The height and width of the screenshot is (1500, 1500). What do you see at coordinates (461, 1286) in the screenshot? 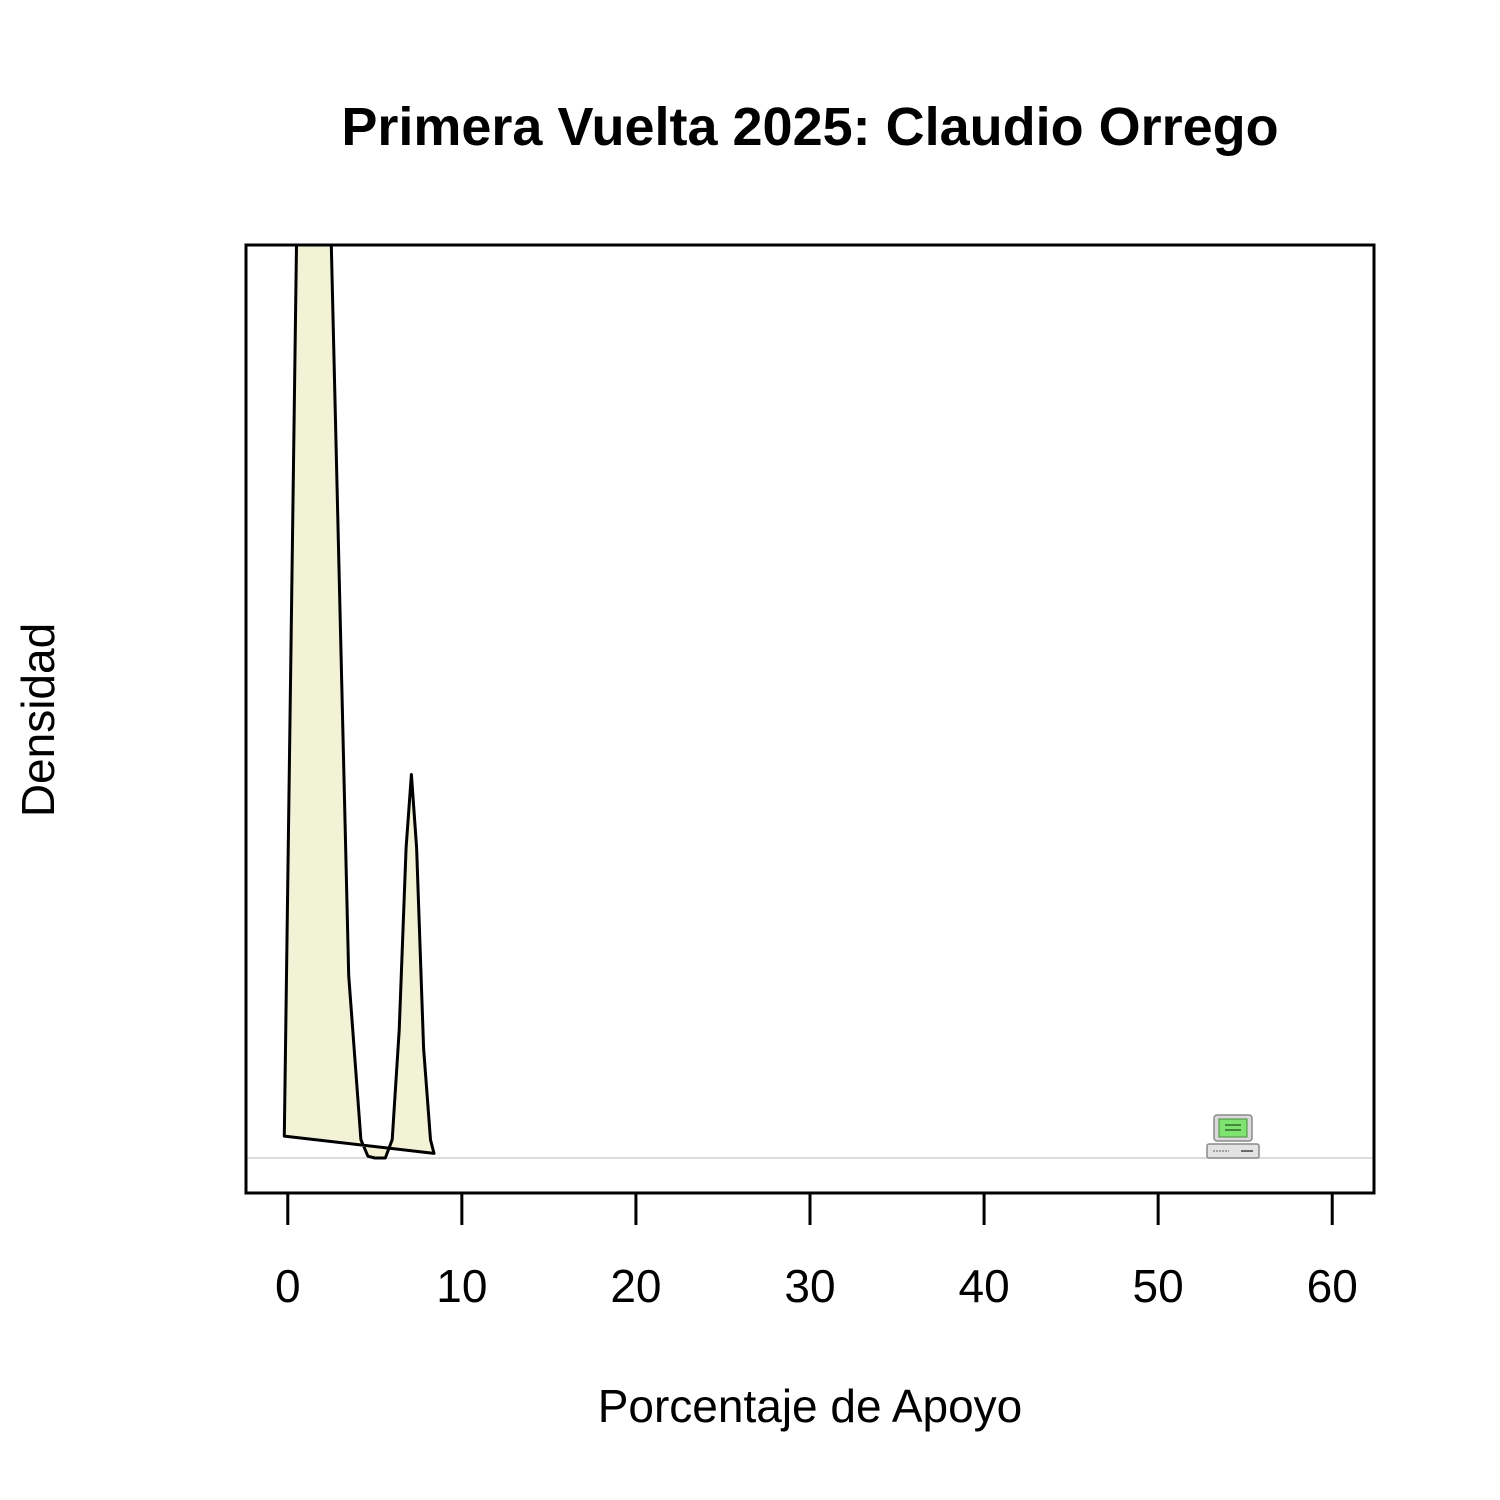
I see `x-tick-label: 10` at bounding box center [461, 1286].